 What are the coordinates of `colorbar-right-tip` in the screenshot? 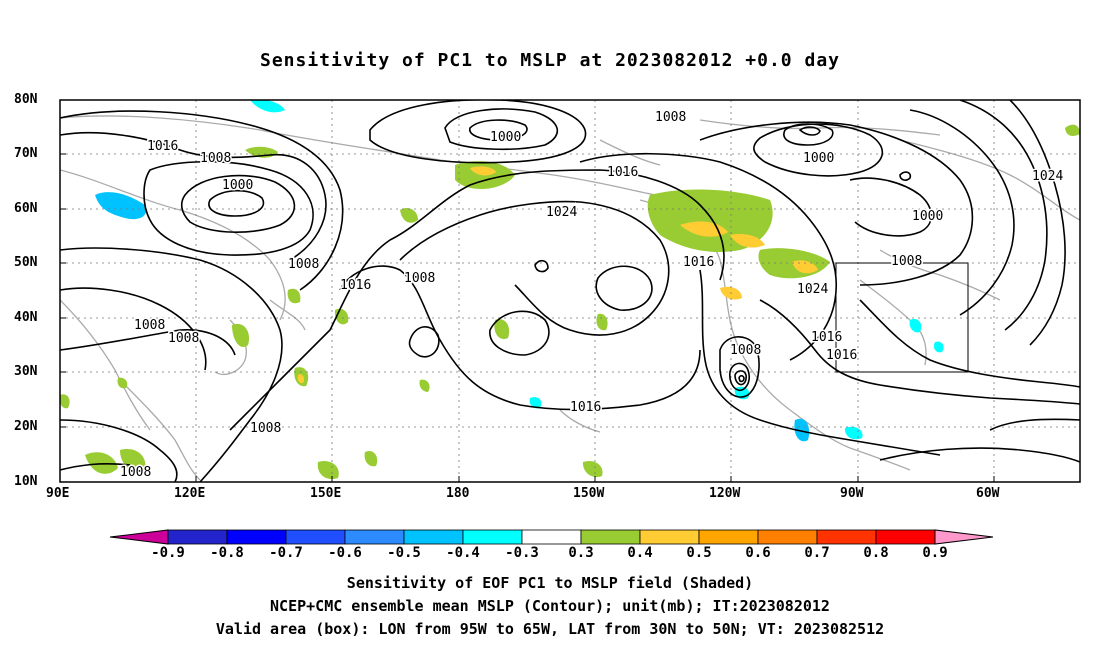 It's located at (964, 537).